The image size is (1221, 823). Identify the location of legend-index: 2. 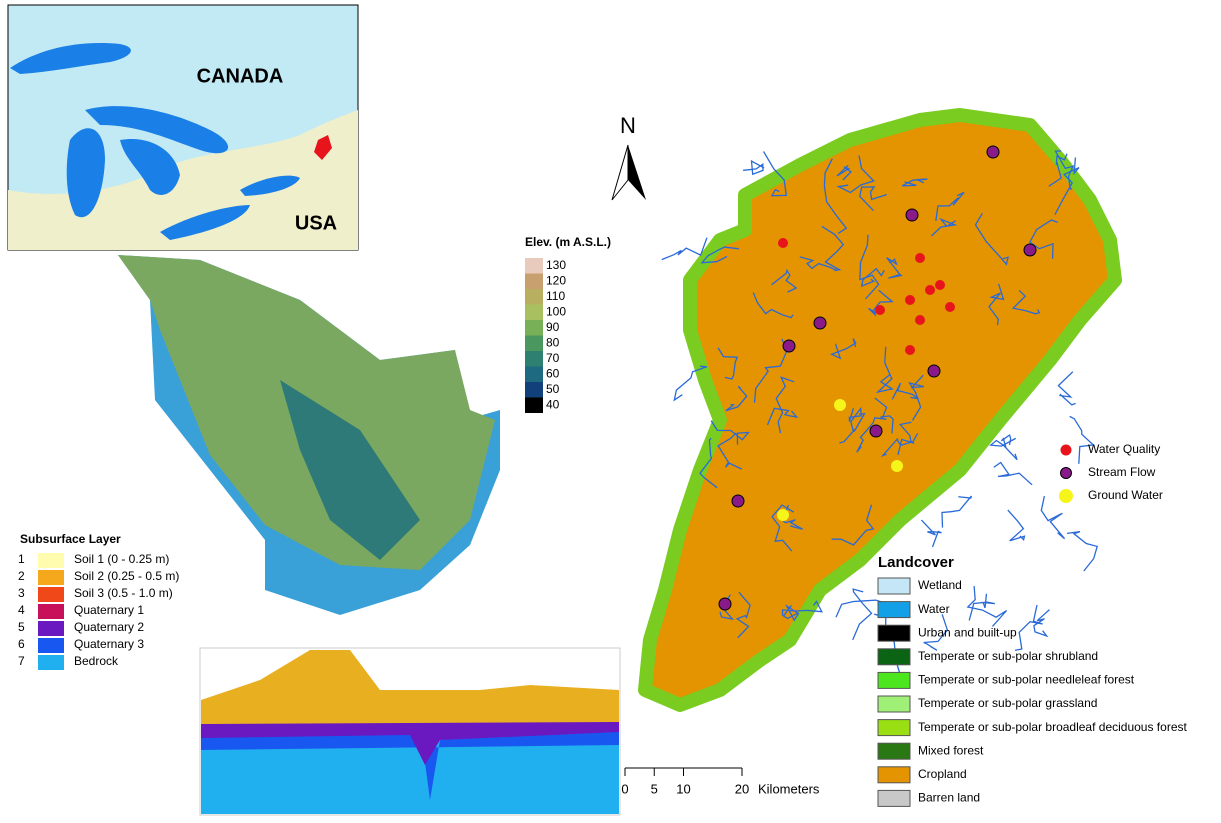
(21, 576).